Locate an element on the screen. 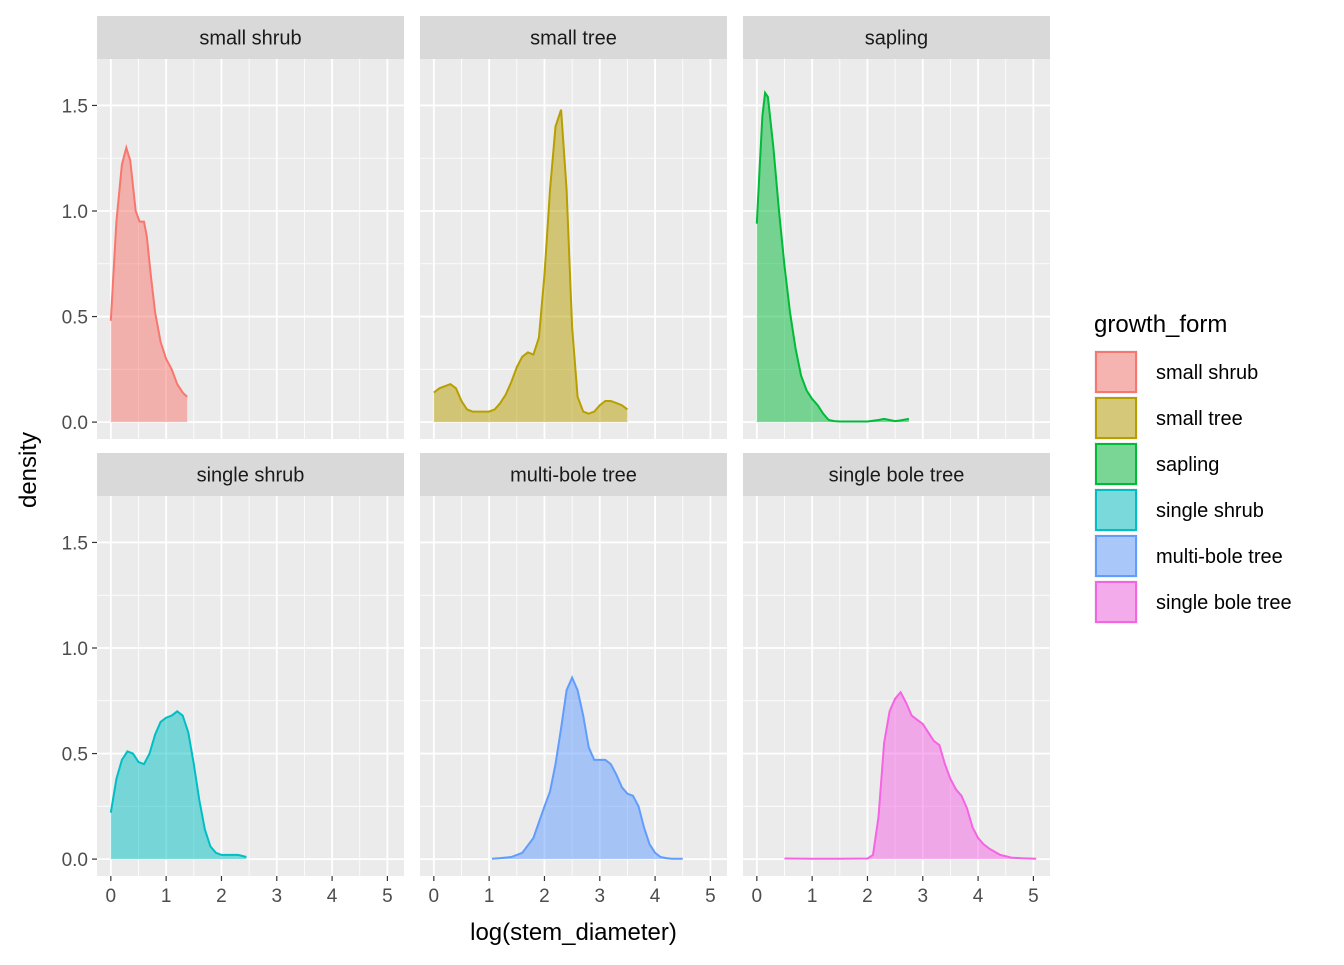 The image size is (1344, 965). density-line-multi-bole-tree is located at coordinates (587, 767).